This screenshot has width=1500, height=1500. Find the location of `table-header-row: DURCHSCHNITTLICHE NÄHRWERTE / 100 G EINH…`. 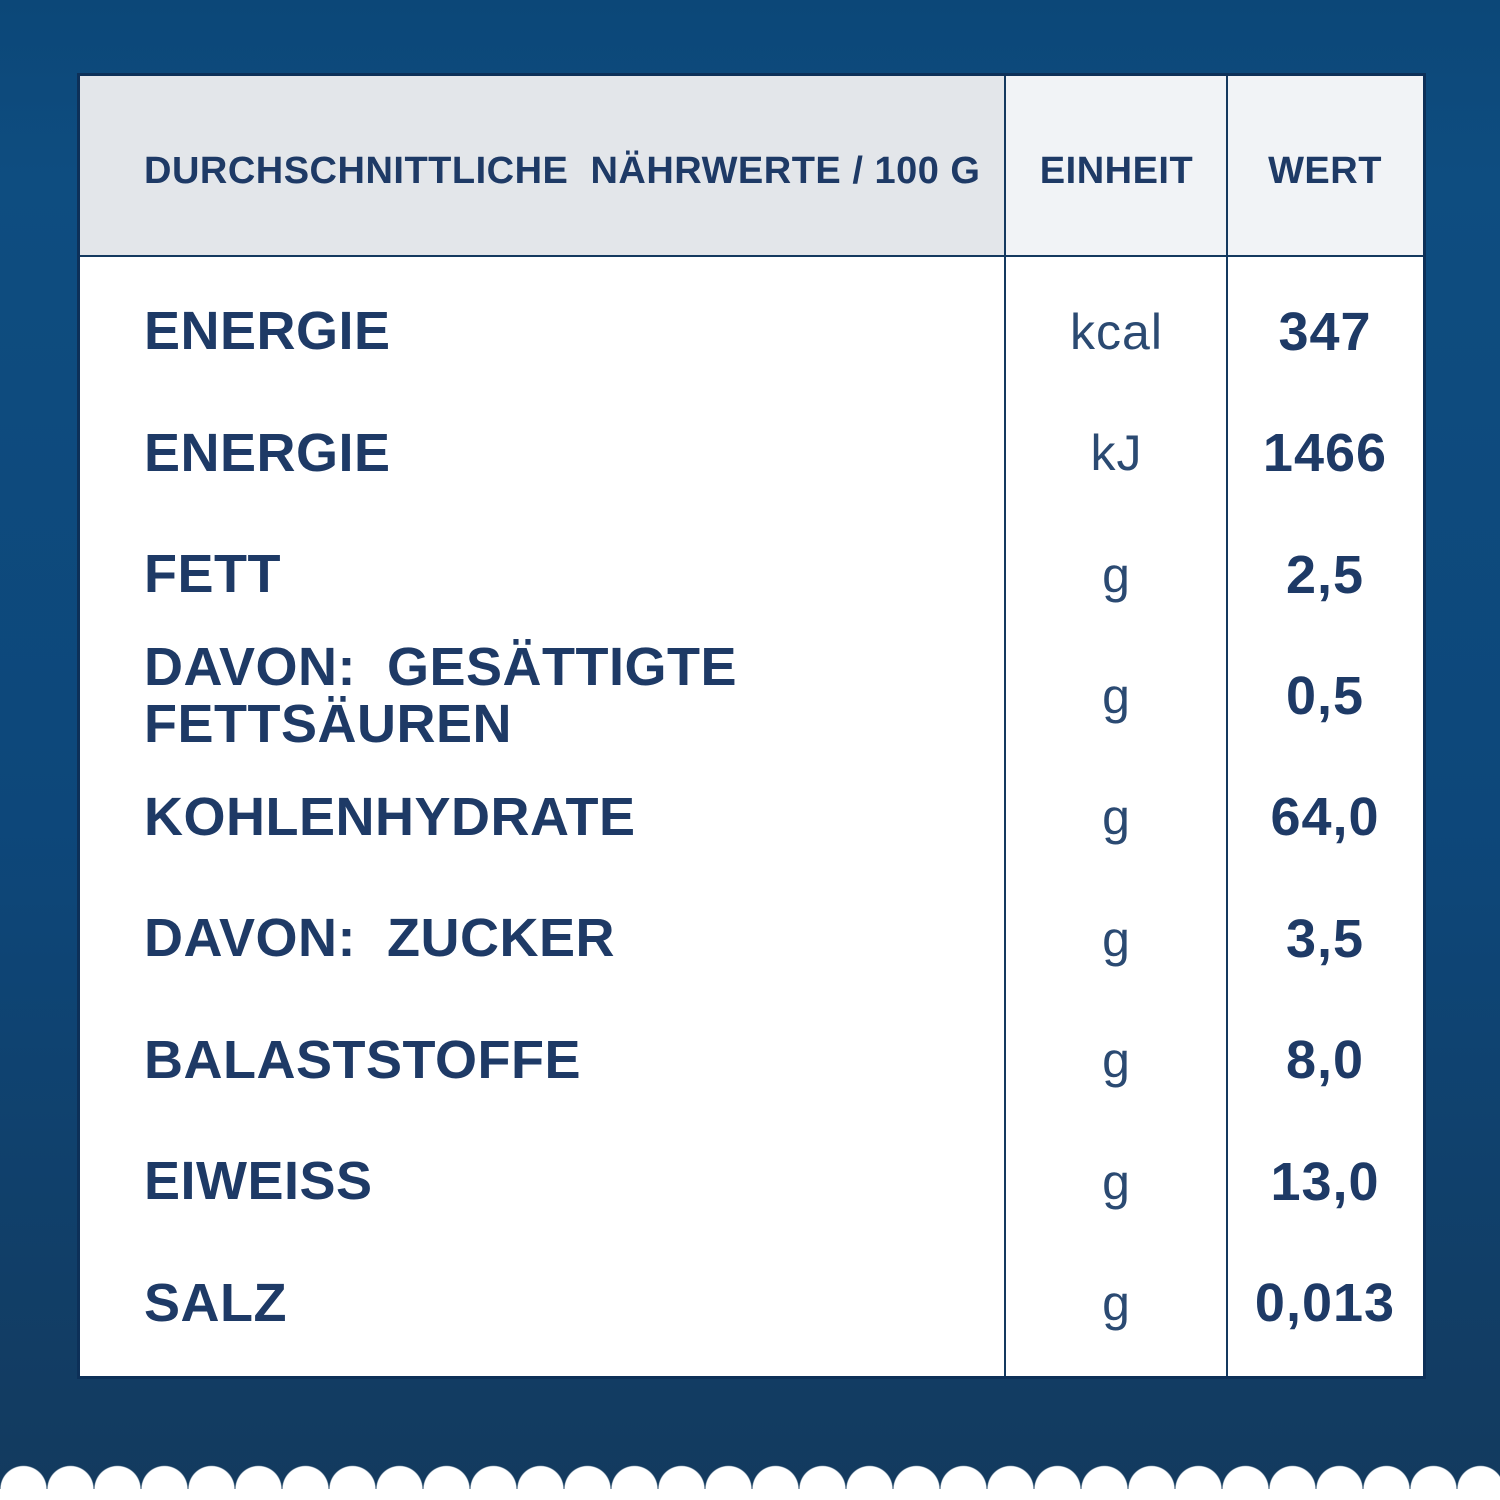

table-header-row: DURCHSCHNITTLICHE NÄHRWERTE / 100 G EINH… is located at coordinates (751, 166).